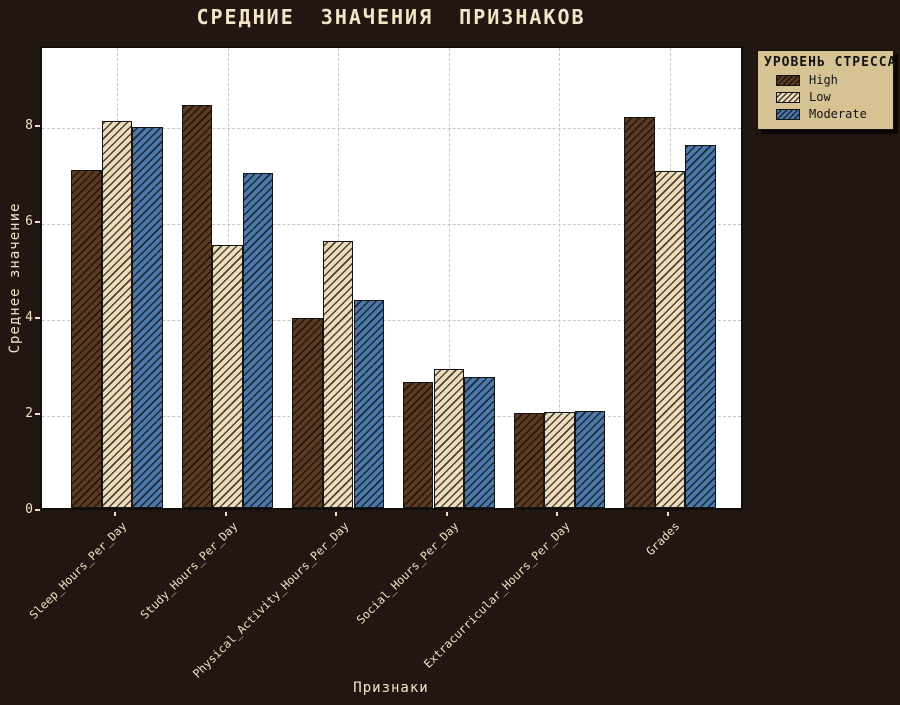 This screenshot has width=900, height=705. What do you see at coordinates (820, 97) in the screenshot?
I see `legend-label-low: Low` at bounding box center [820, 97].